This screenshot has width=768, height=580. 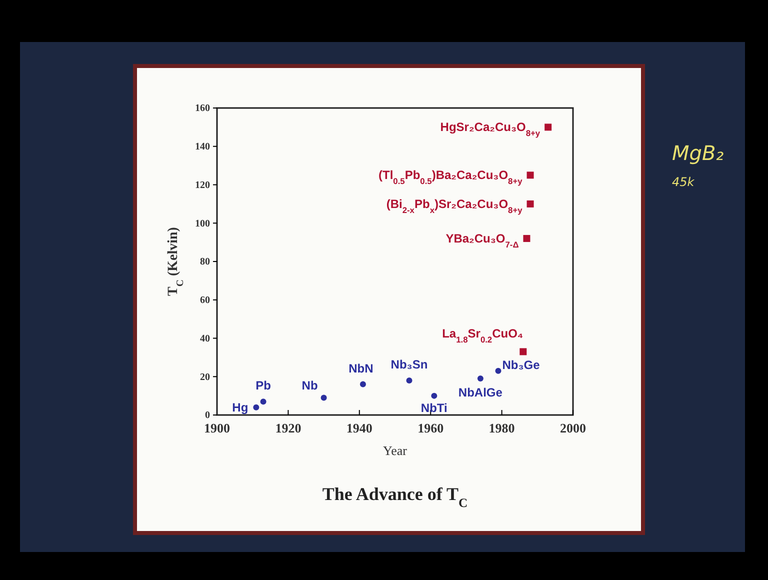 I want to click on x-tick-label: 1920, so click(x=288, y=428).